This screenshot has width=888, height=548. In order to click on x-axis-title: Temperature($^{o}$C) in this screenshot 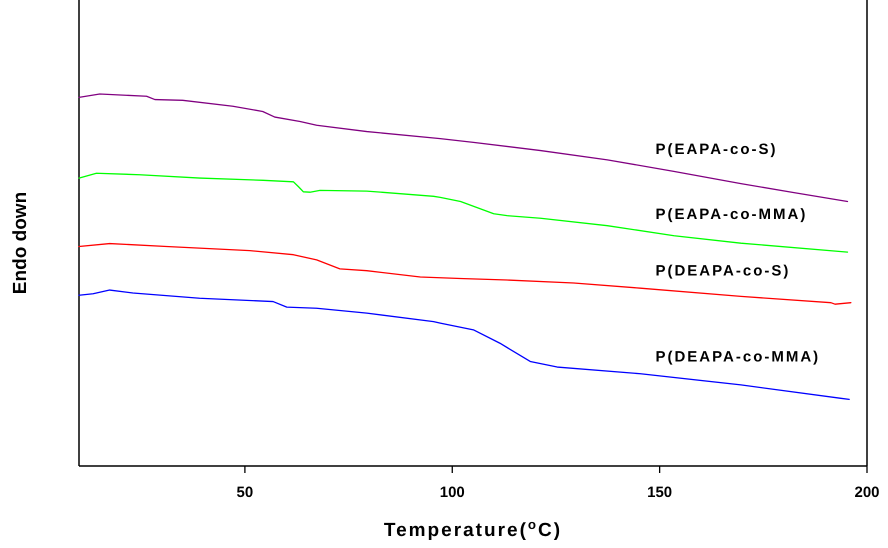, I will do `click(473, 528)`.